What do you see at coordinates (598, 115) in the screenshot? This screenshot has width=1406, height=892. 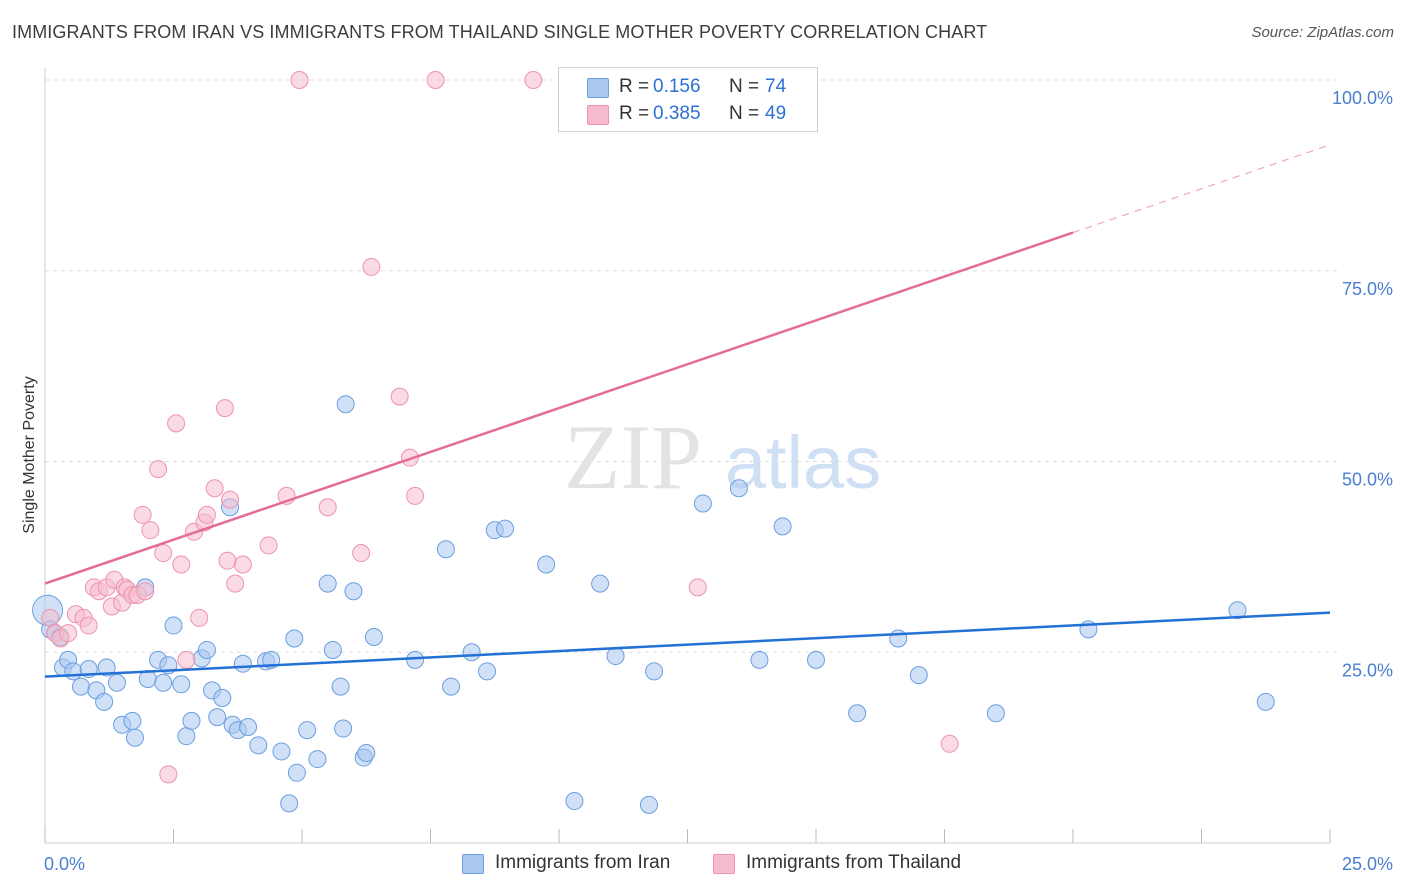 I see `thailand-swatch` at bounding box center [598, 115].